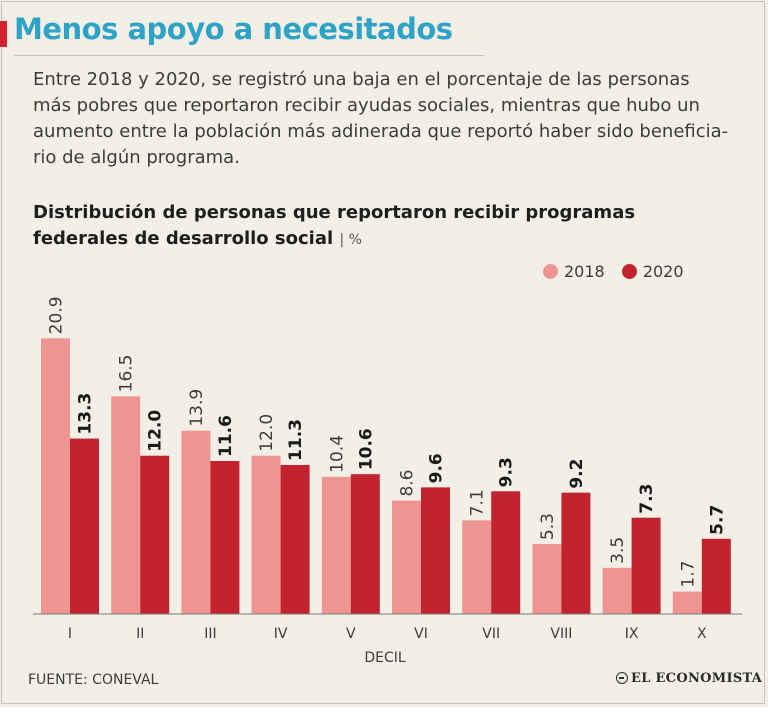  Describe the element at coordinates (266, 534) in the screenshot. I see `bar-2018-IV` at that location.